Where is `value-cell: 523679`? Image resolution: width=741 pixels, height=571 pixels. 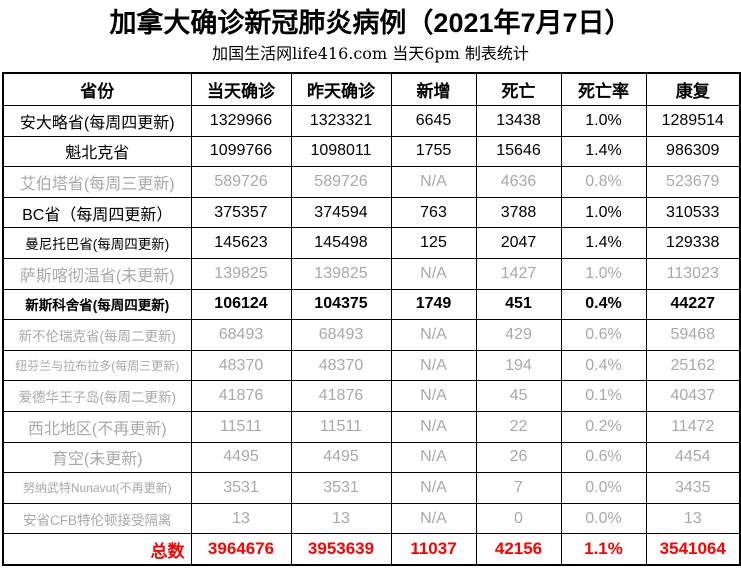 value-cell: 523679 is located at coordinates (693, 182).